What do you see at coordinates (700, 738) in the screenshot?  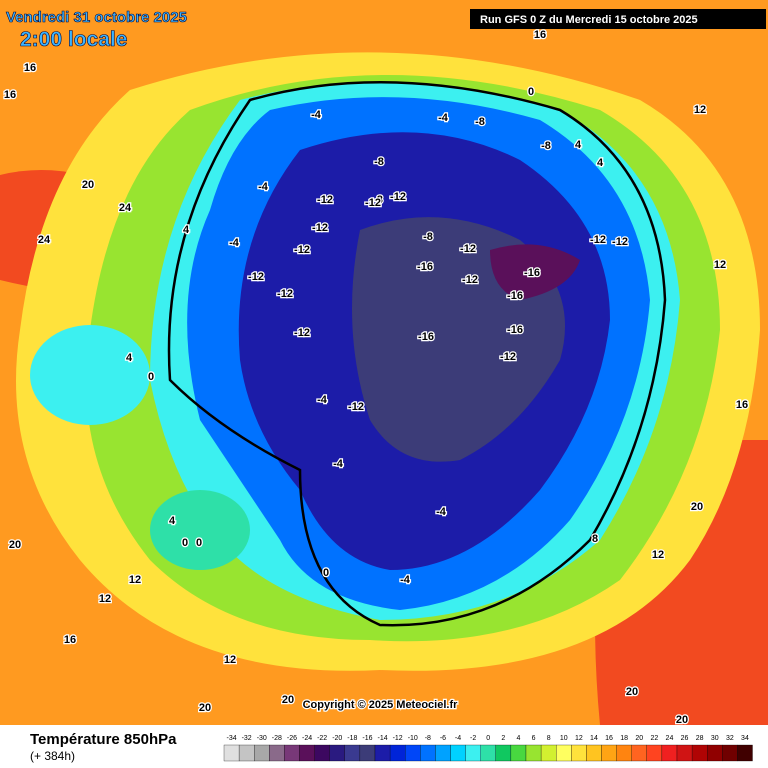 I see `scale-label: 28` at bounding box center [700, 738].